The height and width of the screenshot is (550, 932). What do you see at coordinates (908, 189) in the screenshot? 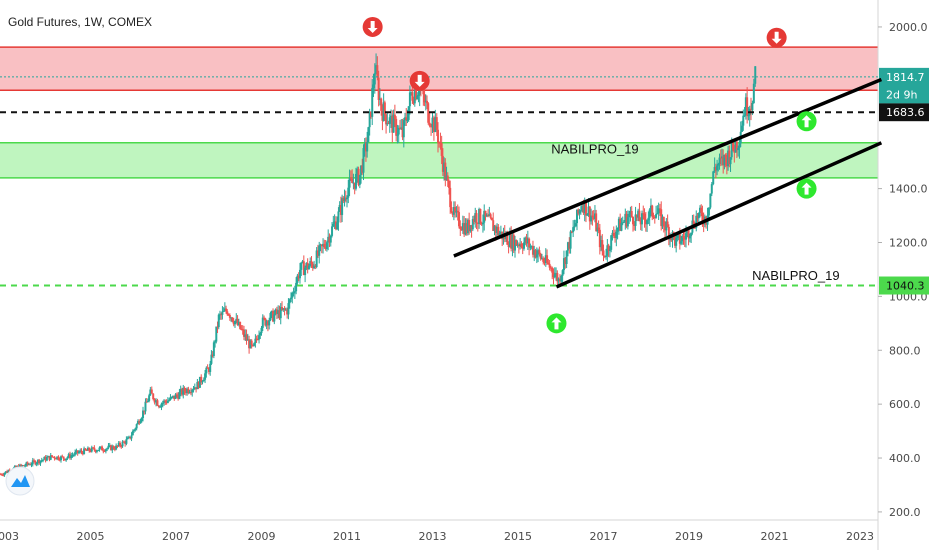
I see `y-tick-label: 1400.0` at bounding box center [908, 189].